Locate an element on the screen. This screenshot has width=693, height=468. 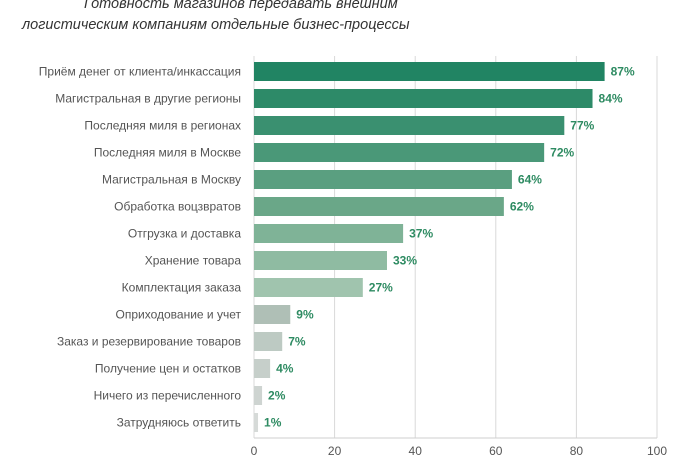
chart-title-line-1: Готовность магазинов передавать внешним is located at coordinates (241, 6).